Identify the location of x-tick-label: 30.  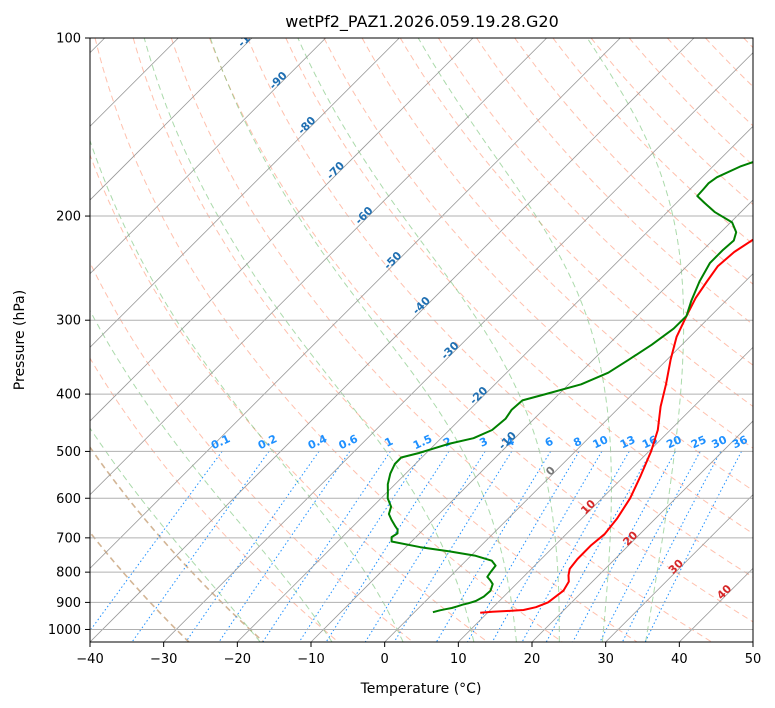
(605, 659).